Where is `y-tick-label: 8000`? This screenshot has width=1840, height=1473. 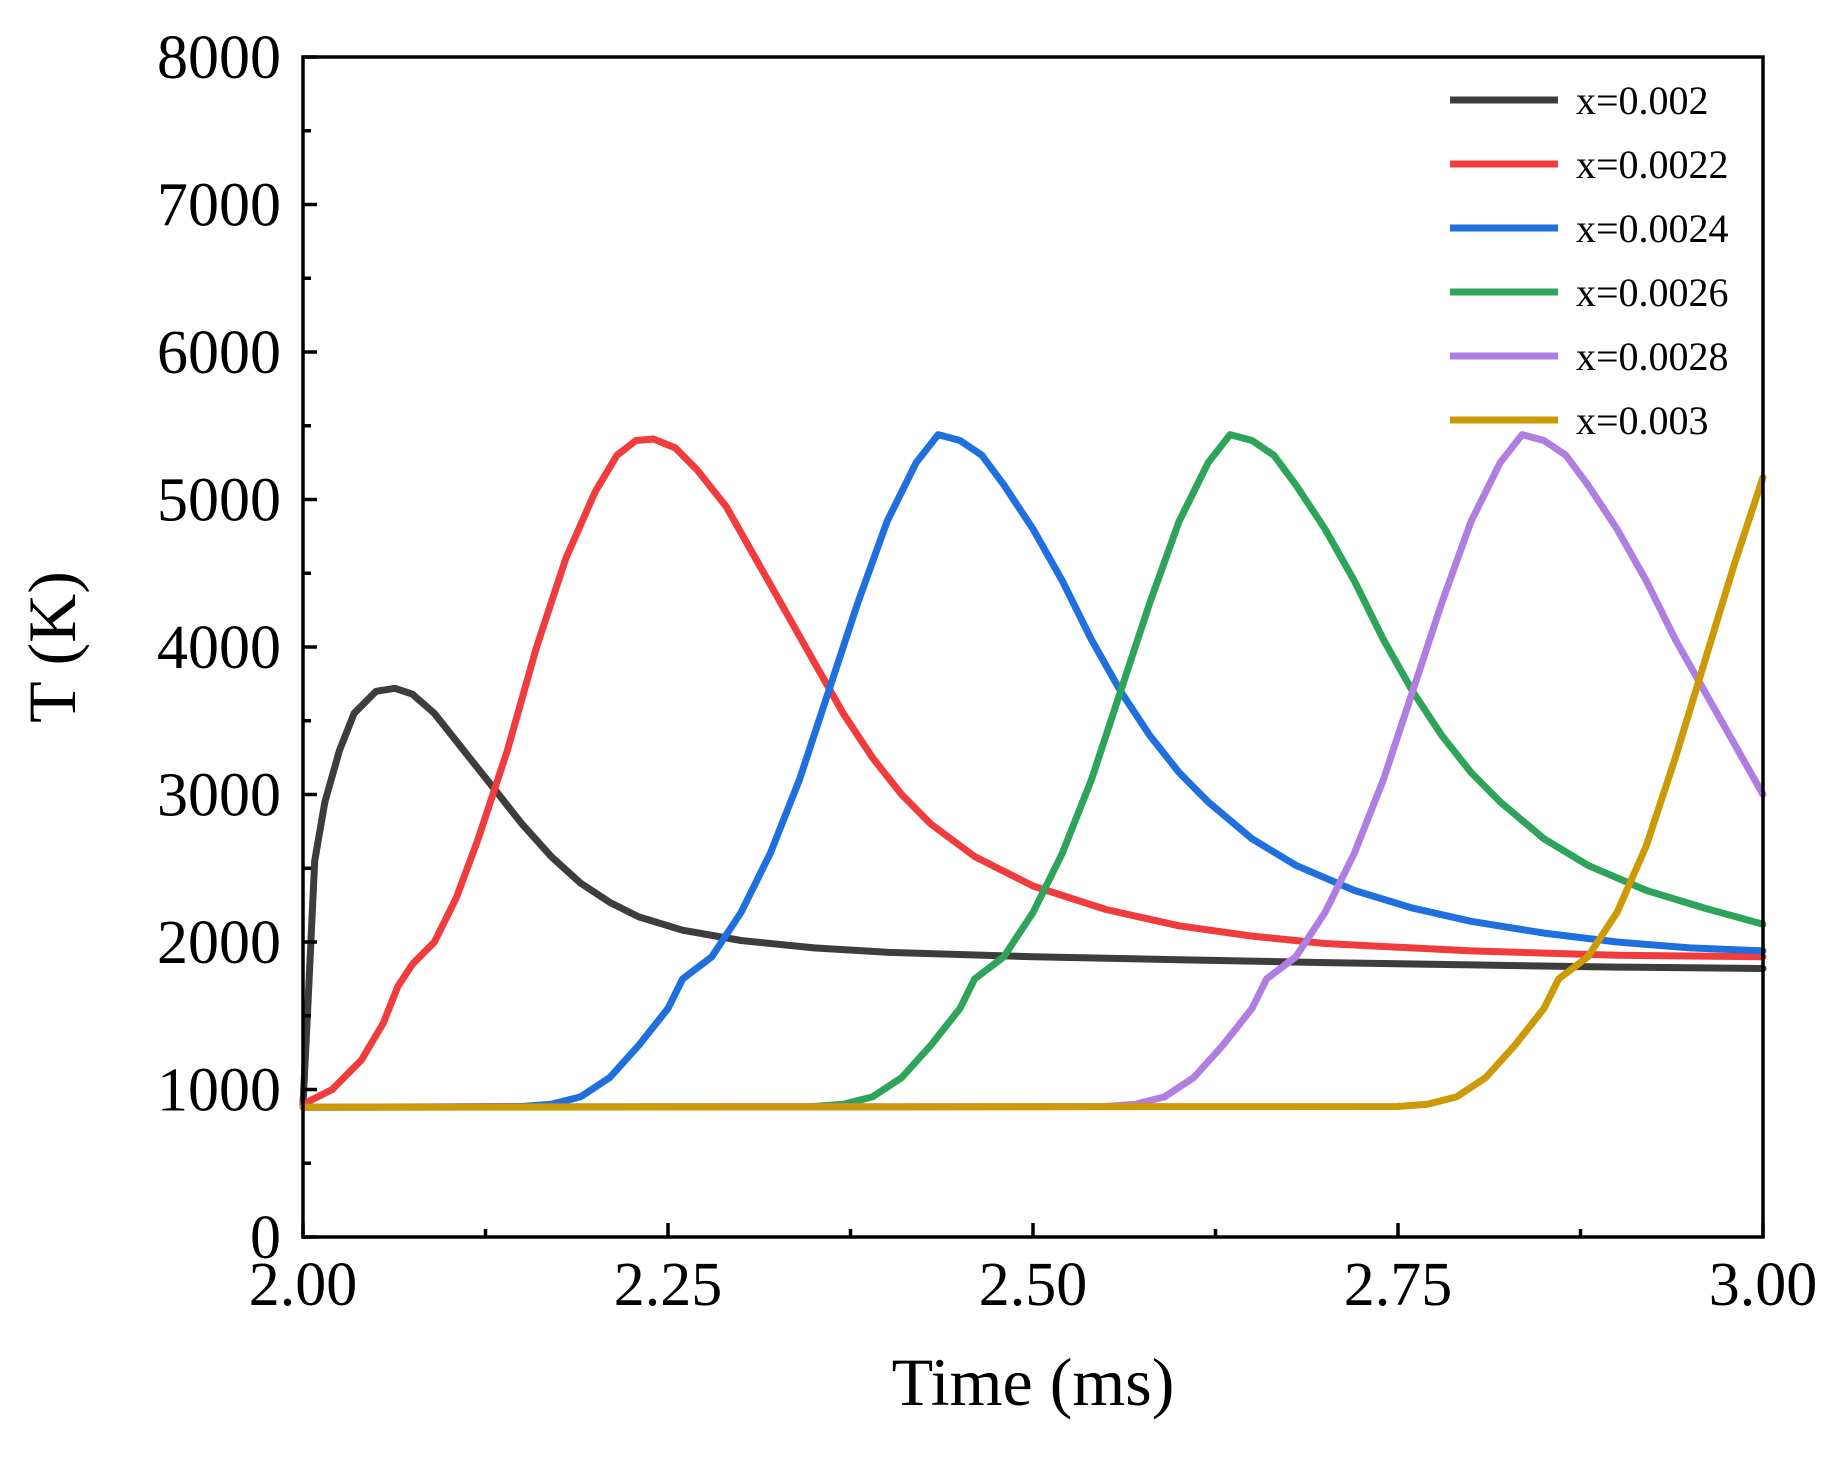
y-tick-label: 8000 is located at coordinates (219, 58).